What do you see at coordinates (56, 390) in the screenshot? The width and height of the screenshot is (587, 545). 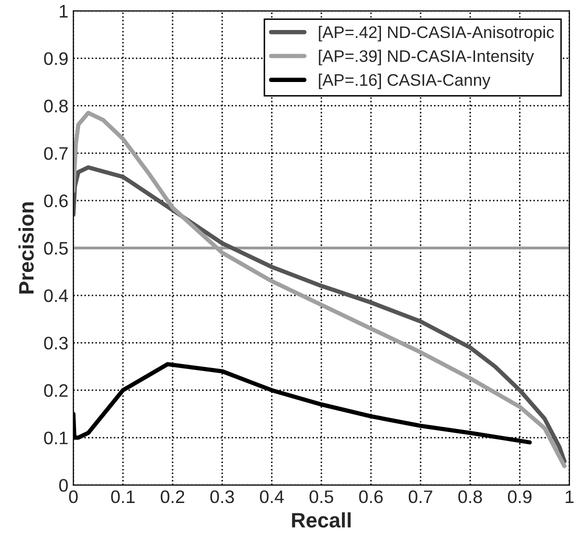 I see `y-tick-label: 0.2` at bounding box center [56, 390].